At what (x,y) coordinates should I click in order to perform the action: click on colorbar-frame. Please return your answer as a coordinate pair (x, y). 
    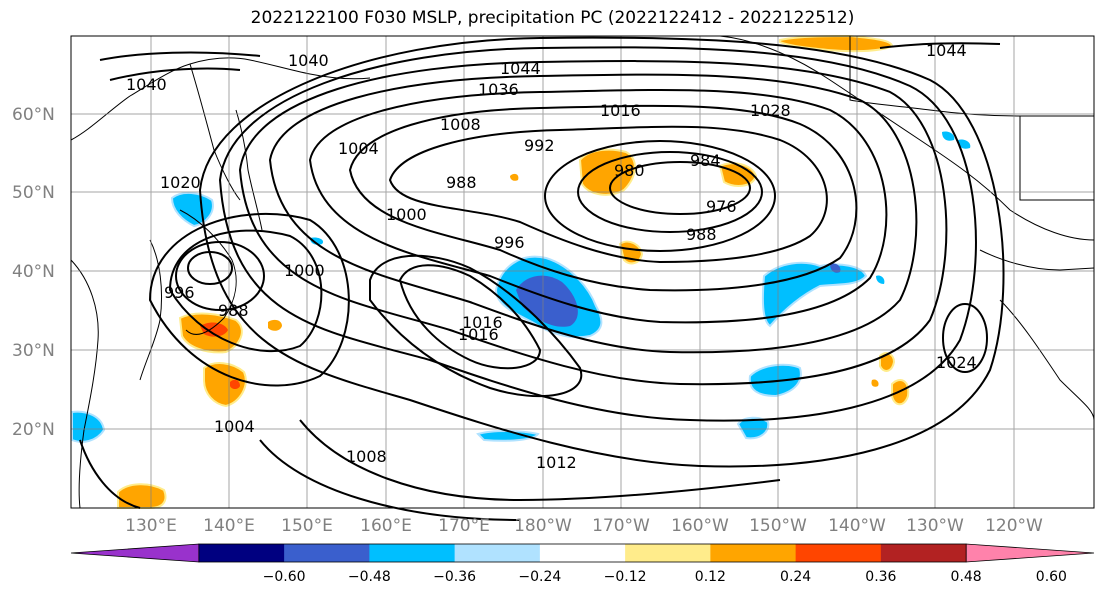
    Looking at the image, I should click on (582, 553).